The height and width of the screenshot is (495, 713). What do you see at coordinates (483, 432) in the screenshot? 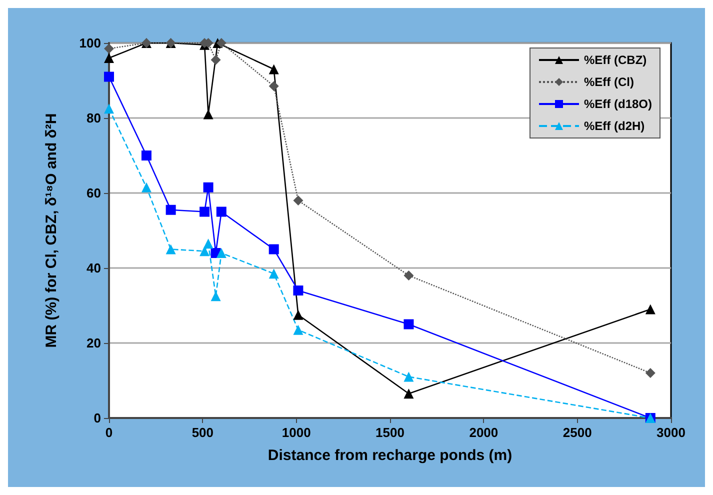
I see `x-tick-label: 2000` at bounding box center [483, 432].